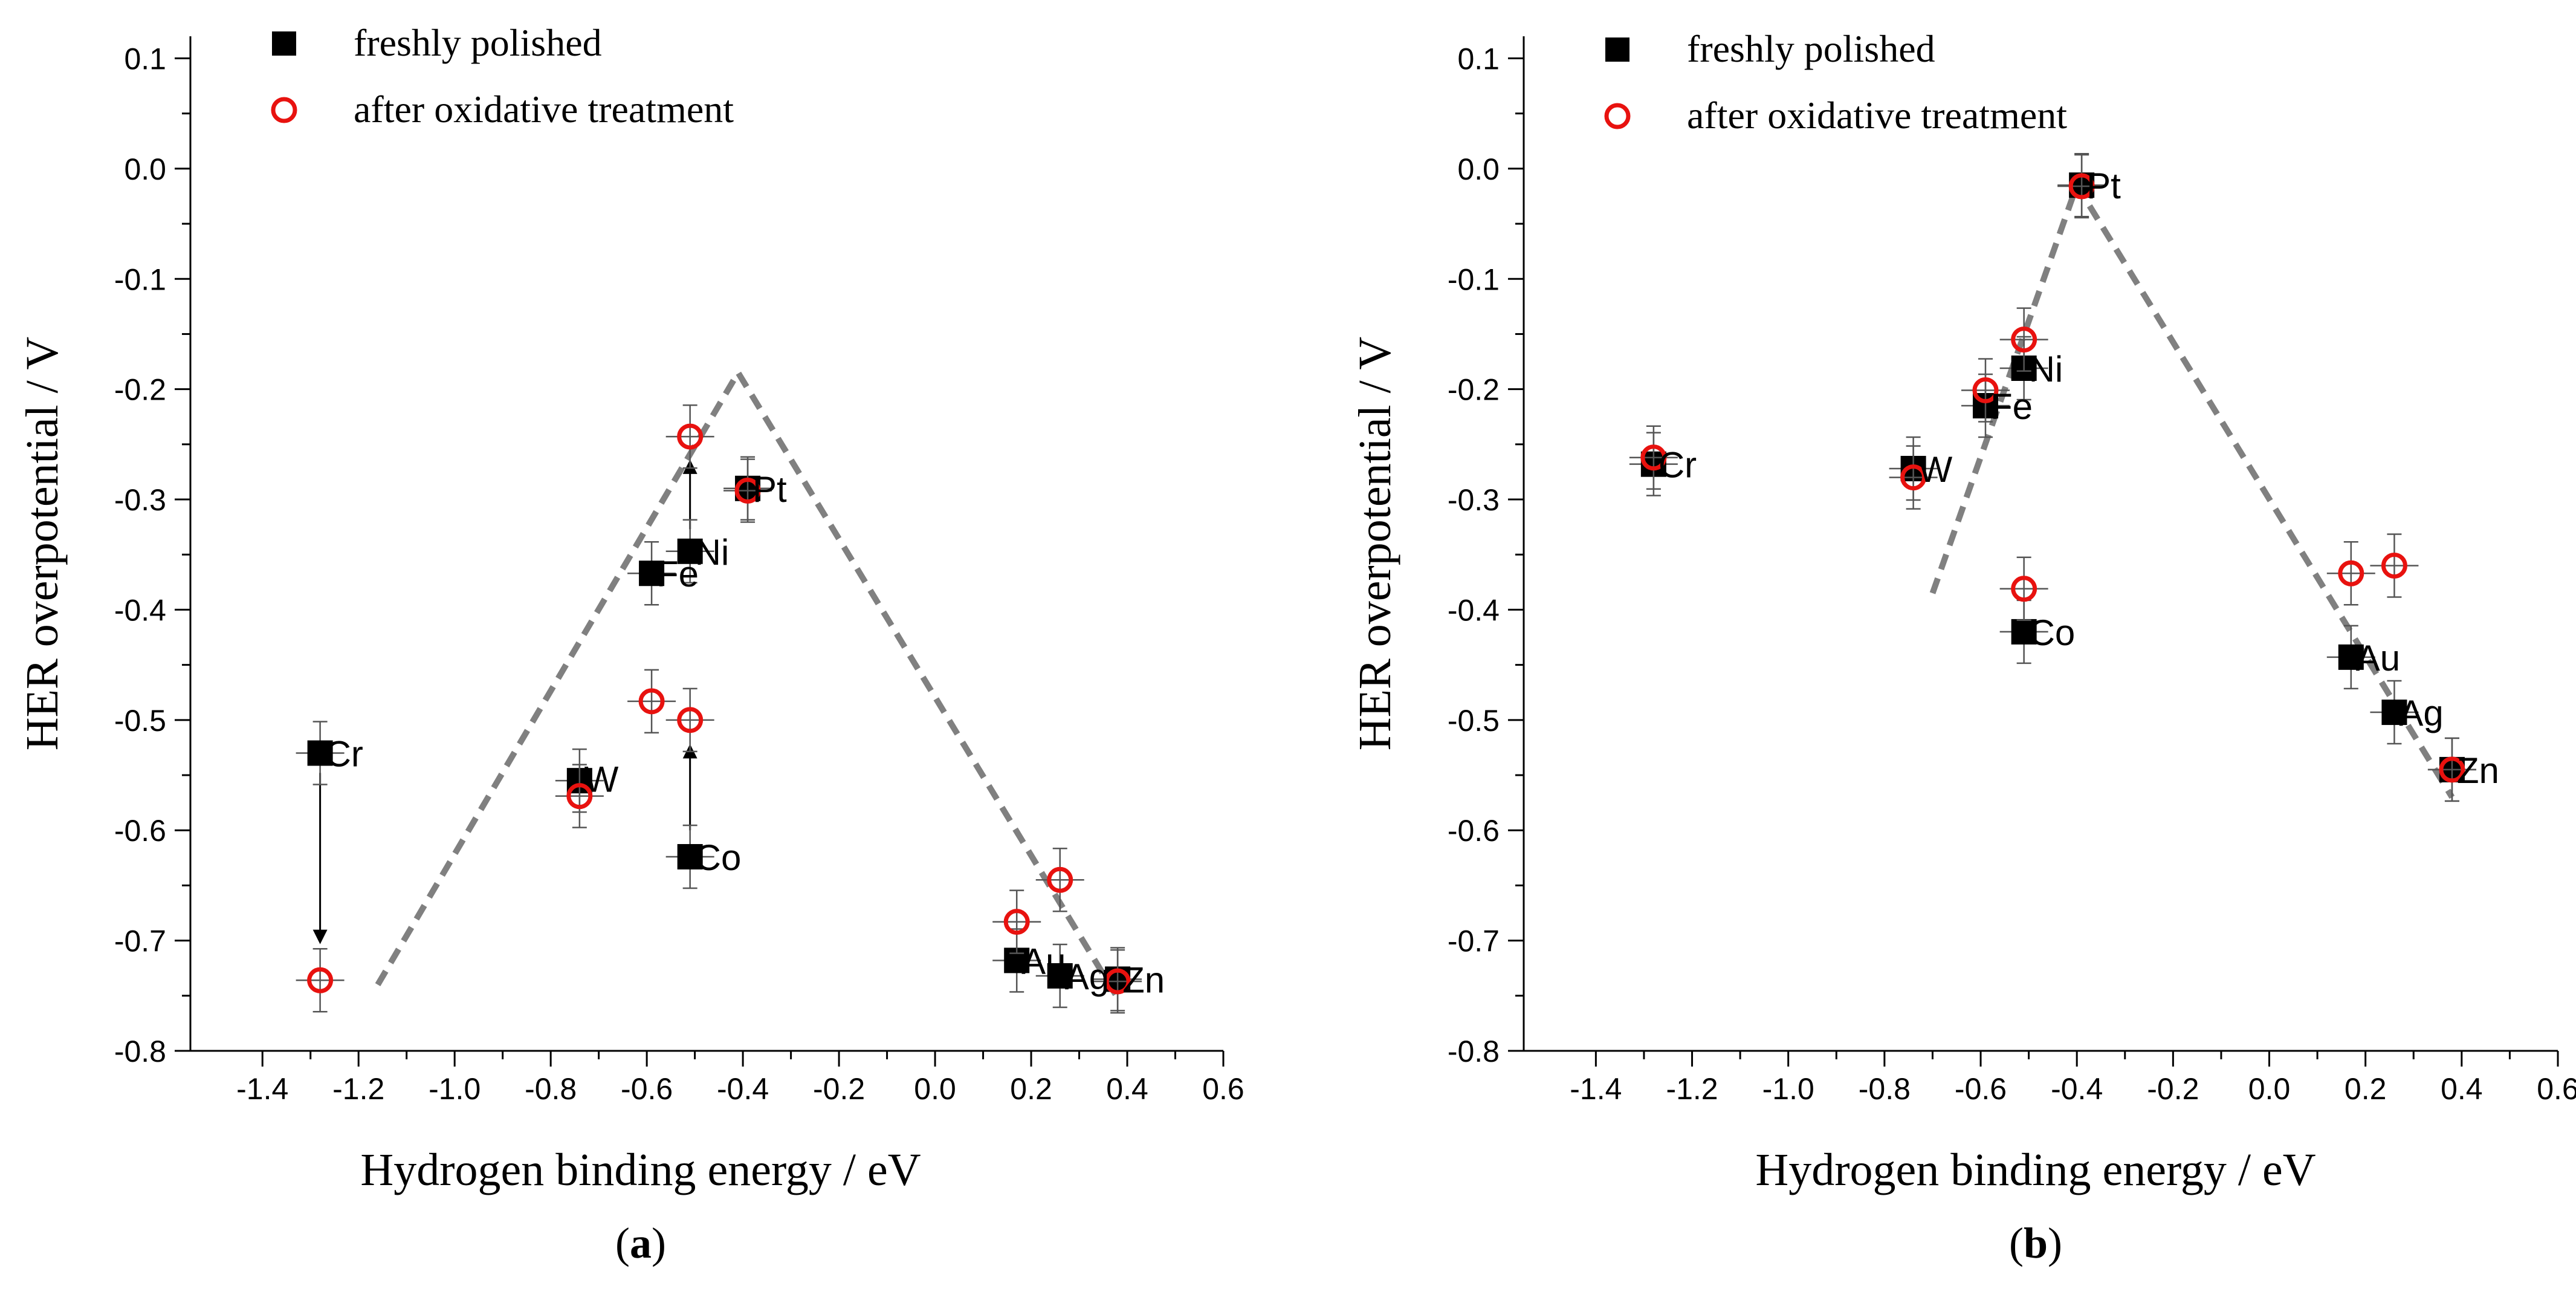 This screenshot has height=1306, width=2576. Describe the element at coordinates (651, 701) in the screenshot. I see `point-oxidized-fe` at that location.